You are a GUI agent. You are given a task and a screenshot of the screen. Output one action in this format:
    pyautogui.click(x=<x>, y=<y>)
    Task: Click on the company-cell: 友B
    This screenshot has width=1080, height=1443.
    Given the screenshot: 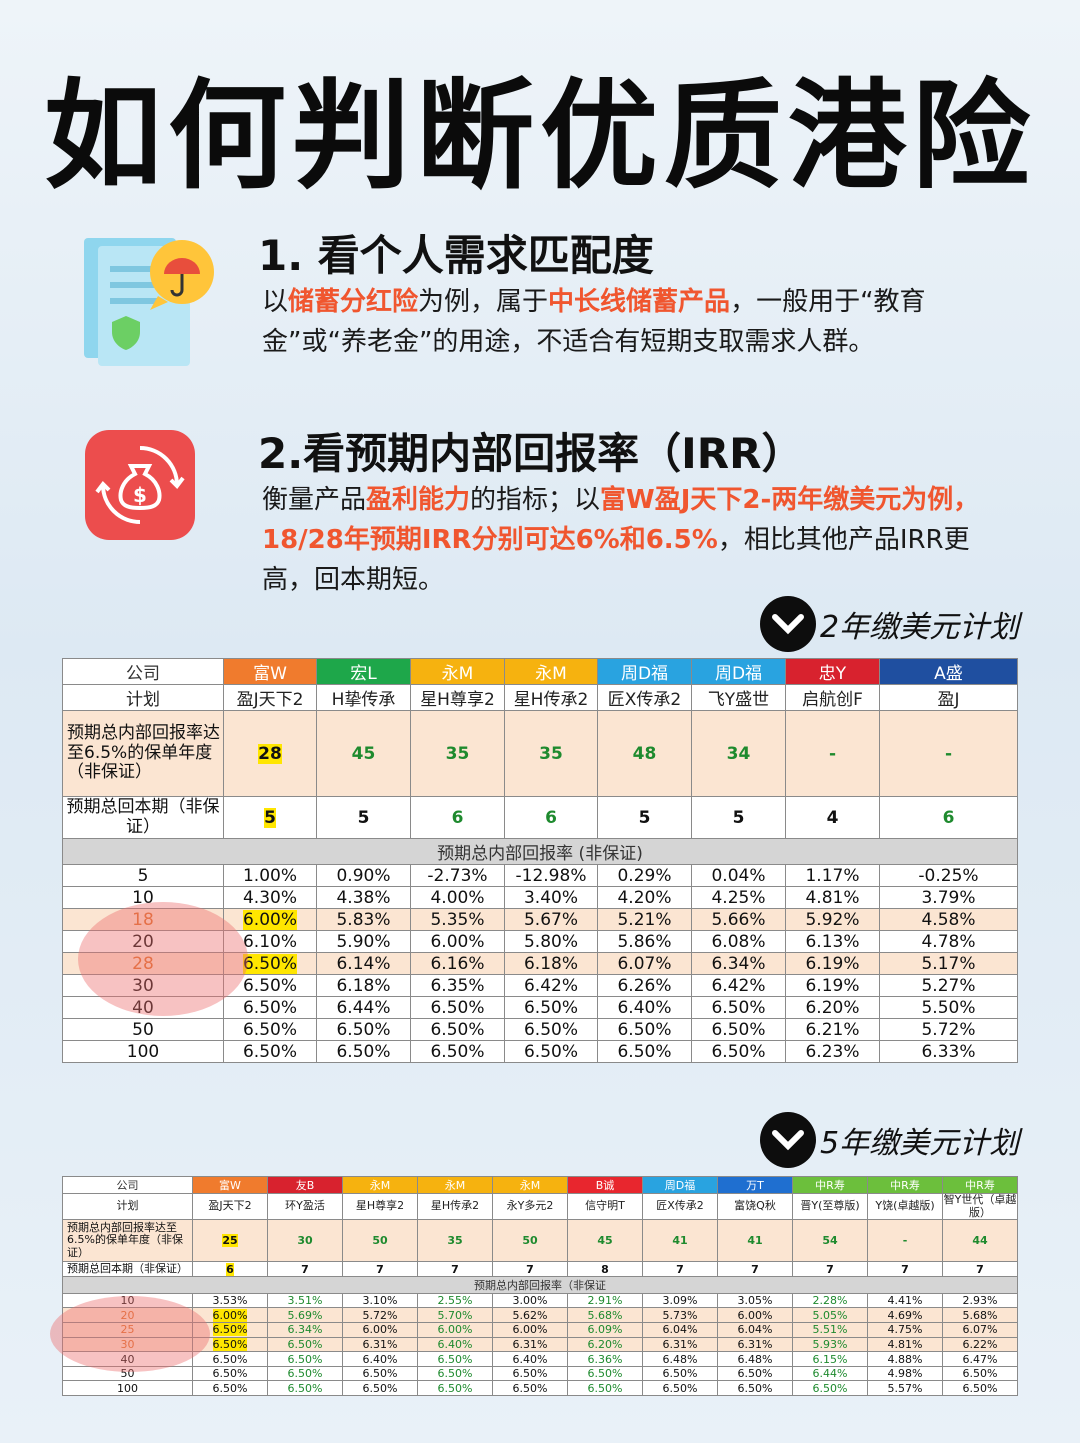 What is the action you would take?
    pyautogui.click(x=305, y=1185)
    